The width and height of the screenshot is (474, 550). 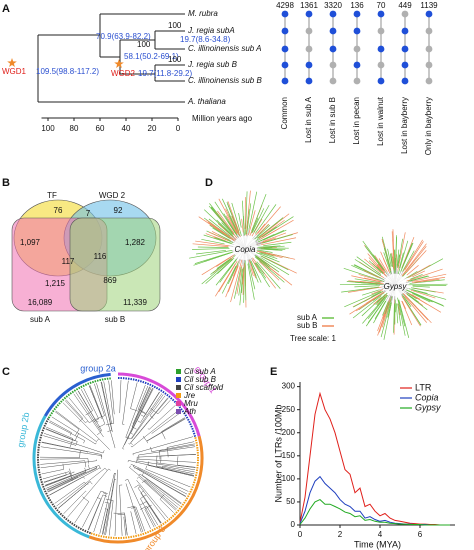 What do you see at coordinates (135, 302) in the screenshot?
I see `venn-count: 11,339` at bounding box center [135, 302].